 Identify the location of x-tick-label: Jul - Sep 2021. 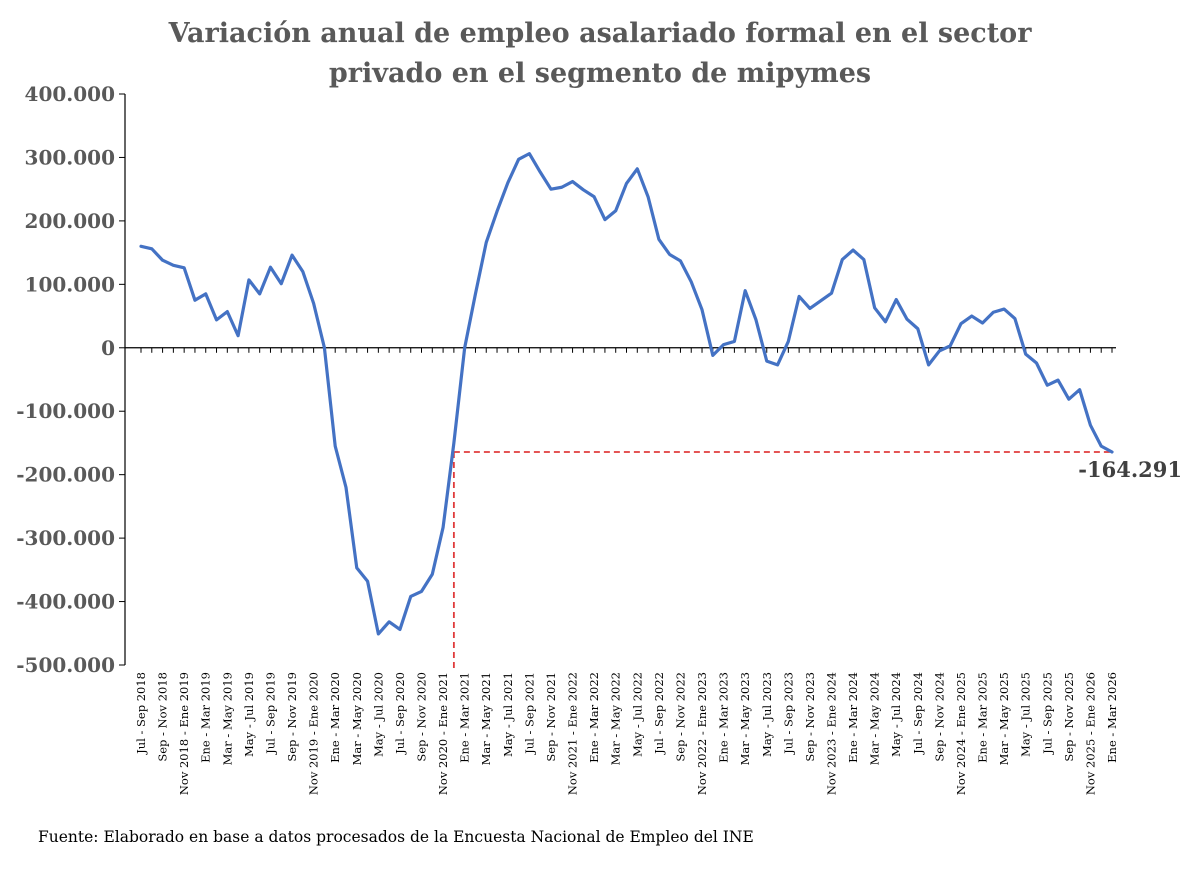
(529, 713).